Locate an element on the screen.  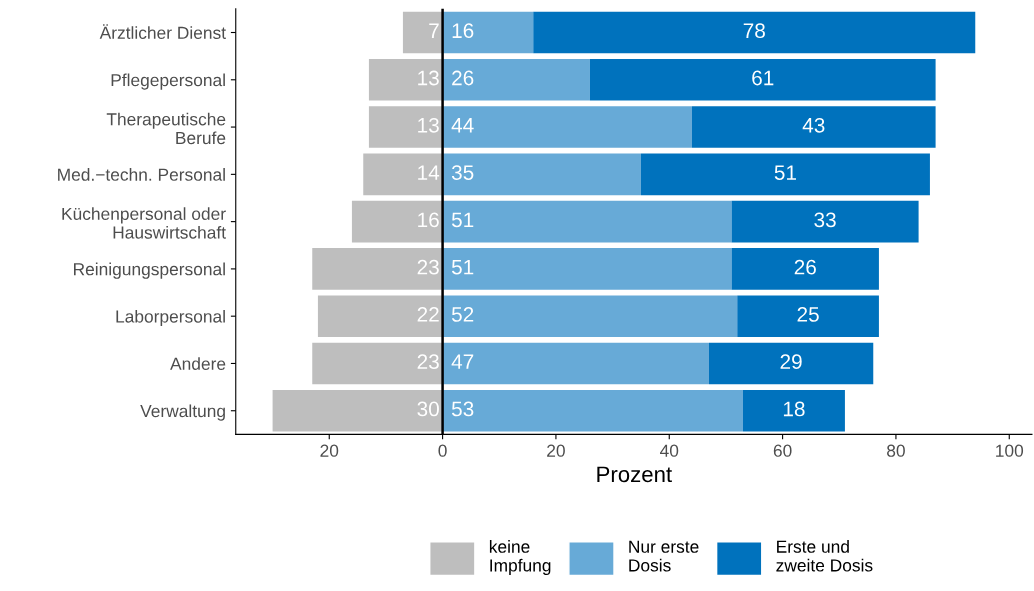
data-label: 14 is located at coordinates (429, 172).